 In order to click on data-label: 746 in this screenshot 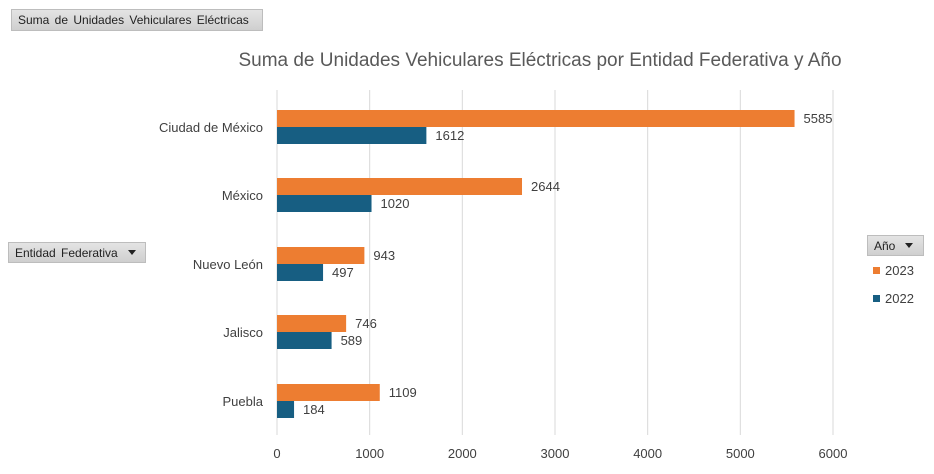, I will do `click(366, 323)`.